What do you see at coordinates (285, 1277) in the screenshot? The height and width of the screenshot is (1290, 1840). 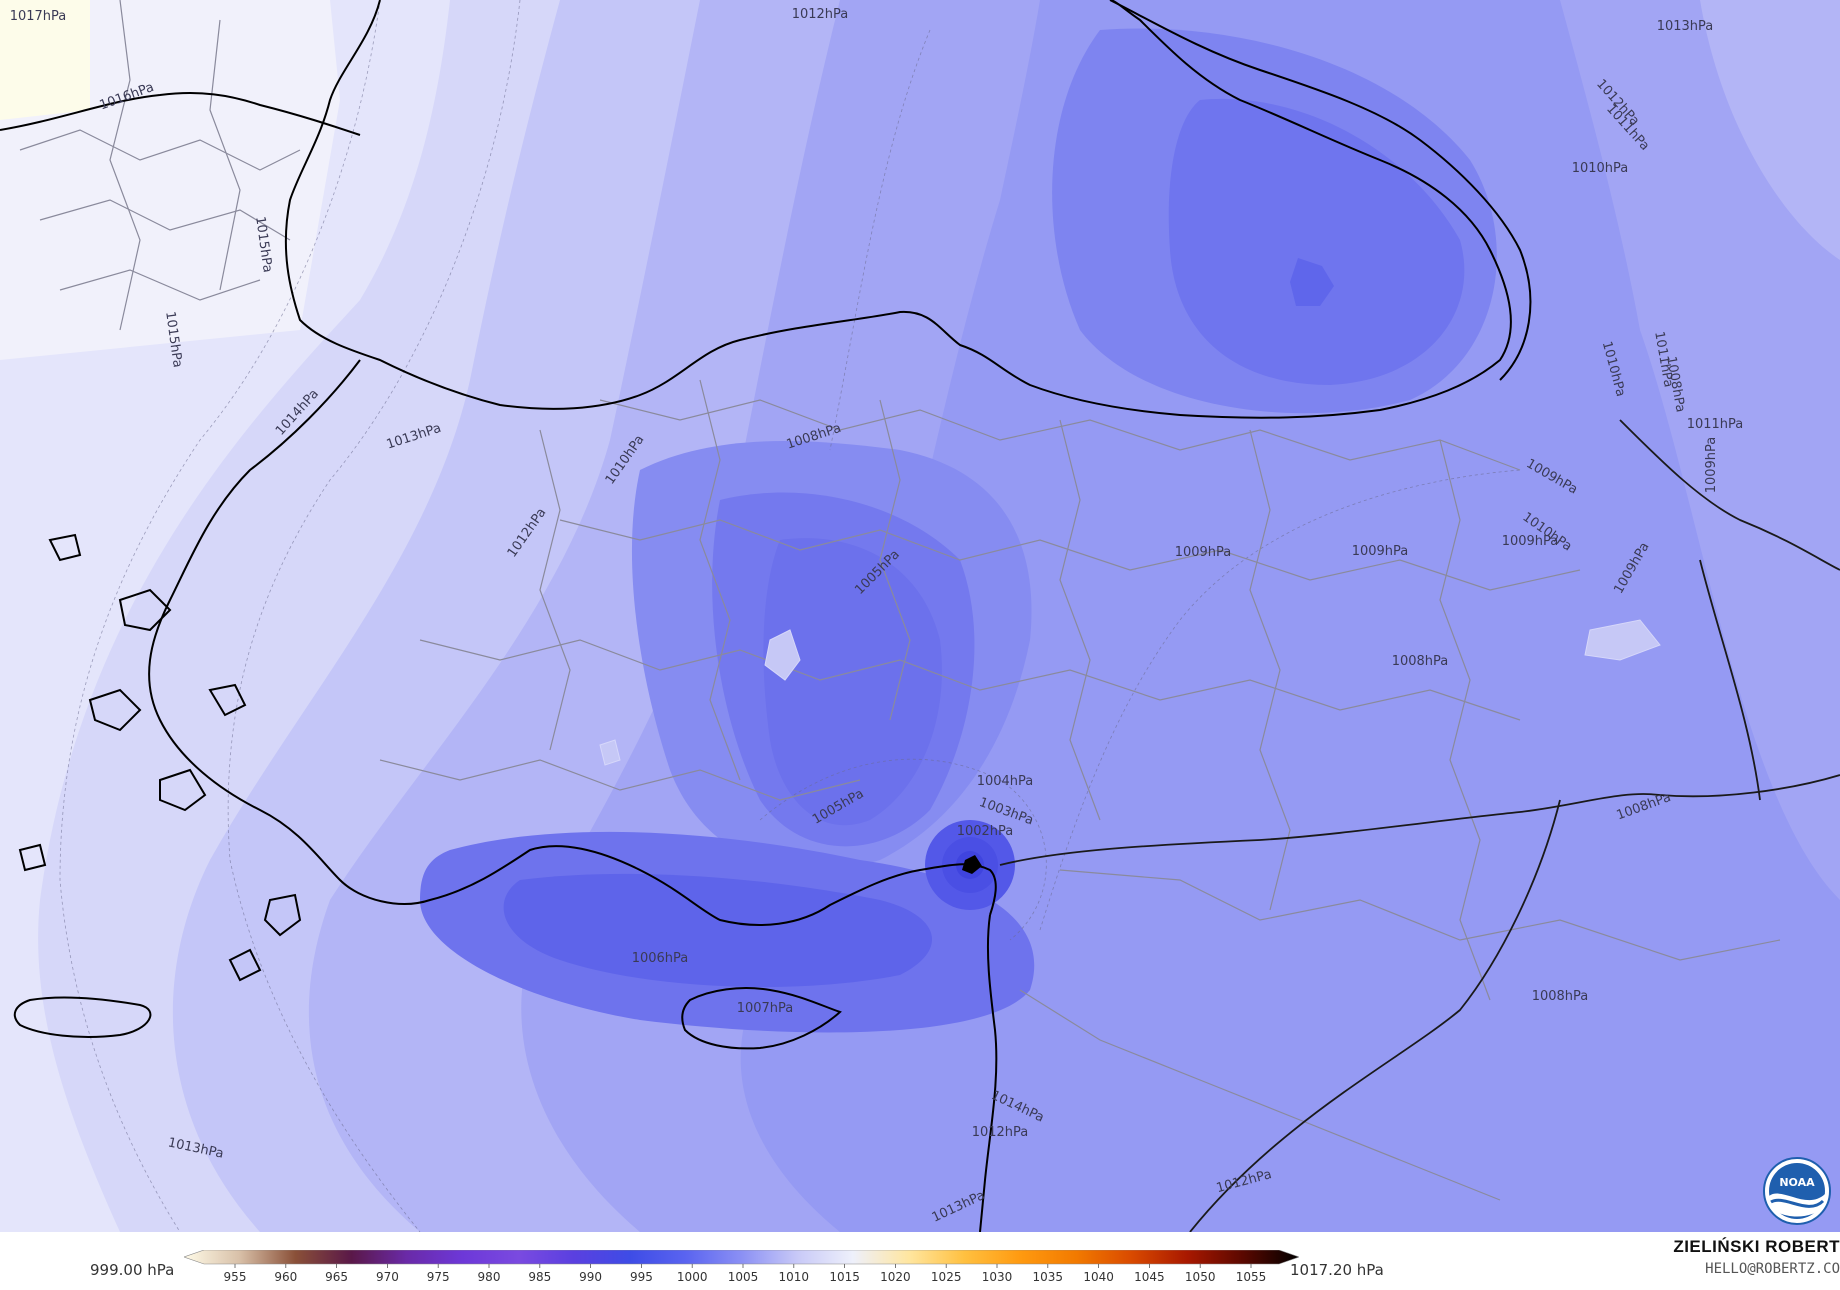 I see `colorbar-tick-label: 960` at bounding box center [285, 1277].